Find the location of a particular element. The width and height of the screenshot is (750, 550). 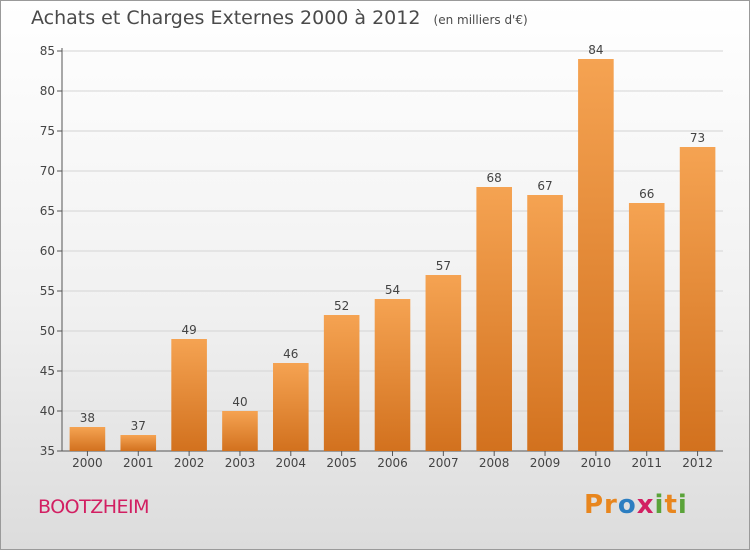

x-tick-label: 2012 is located at coordinates (697, 463).